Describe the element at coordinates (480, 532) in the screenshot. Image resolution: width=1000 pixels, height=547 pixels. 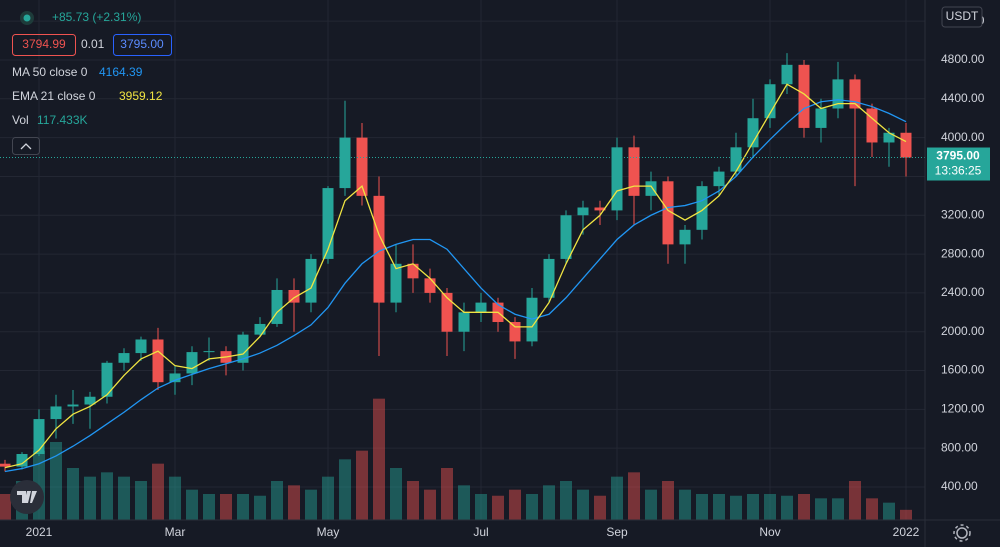
I see `x-tick-label: Jul` at that location.